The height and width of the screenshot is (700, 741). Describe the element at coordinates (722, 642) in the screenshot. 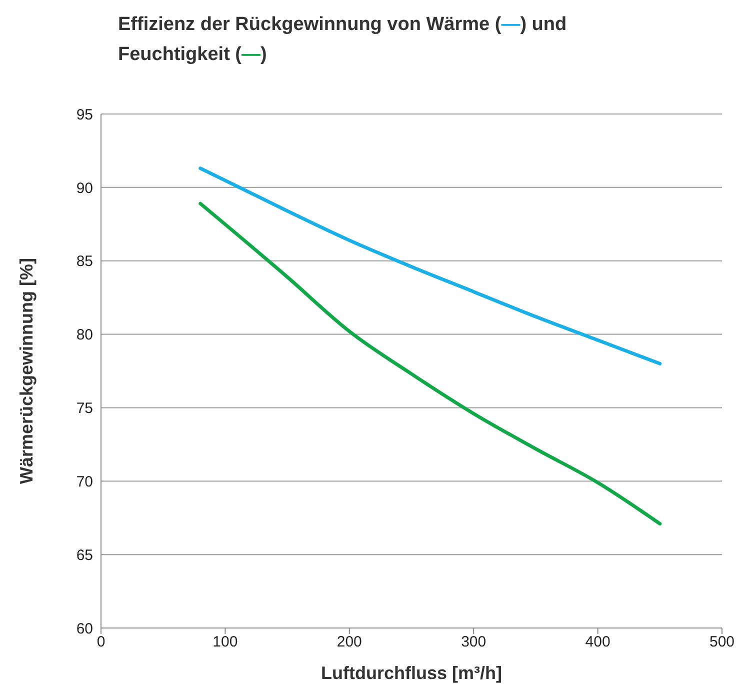

I see `x-tick-label: 500` at that location.